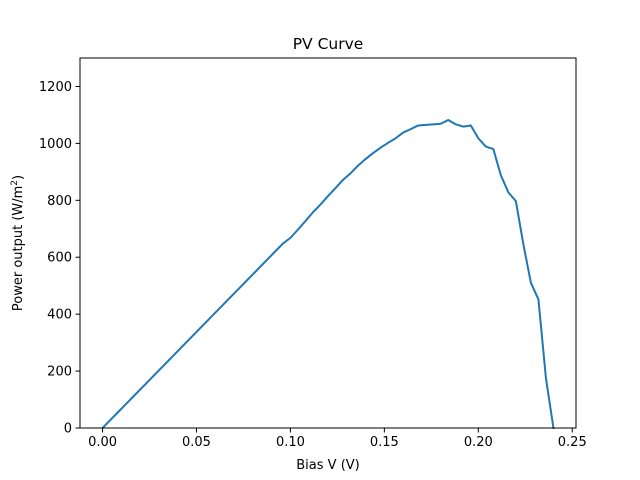 The width and height of the screenshot is (640, 480). I want to click on y-axis-label: Power output (W/m2), so click(18, 243).